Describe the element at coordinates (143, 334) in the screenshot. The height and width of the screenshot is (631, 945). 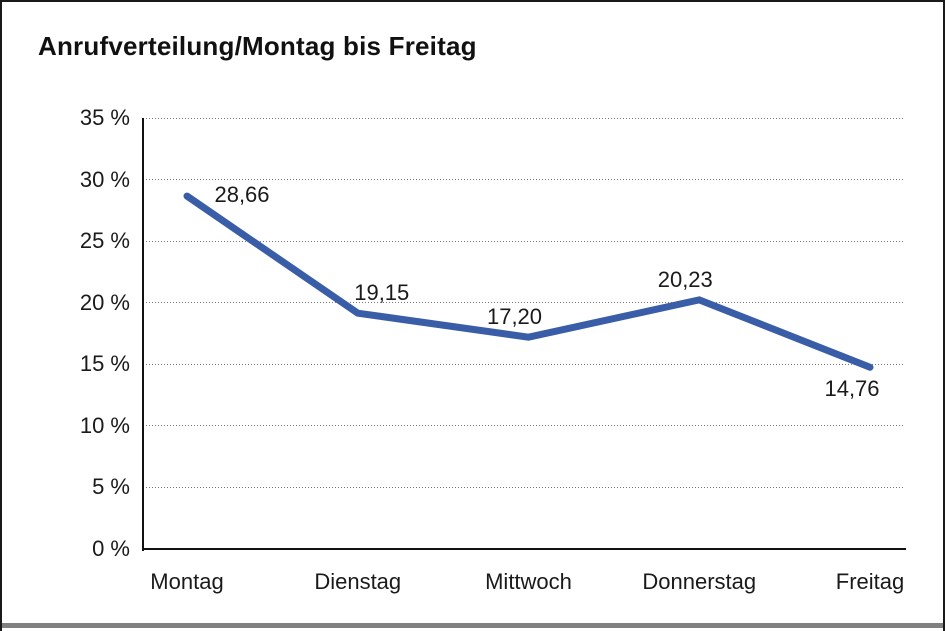
I see `y-axis-line` at that location.